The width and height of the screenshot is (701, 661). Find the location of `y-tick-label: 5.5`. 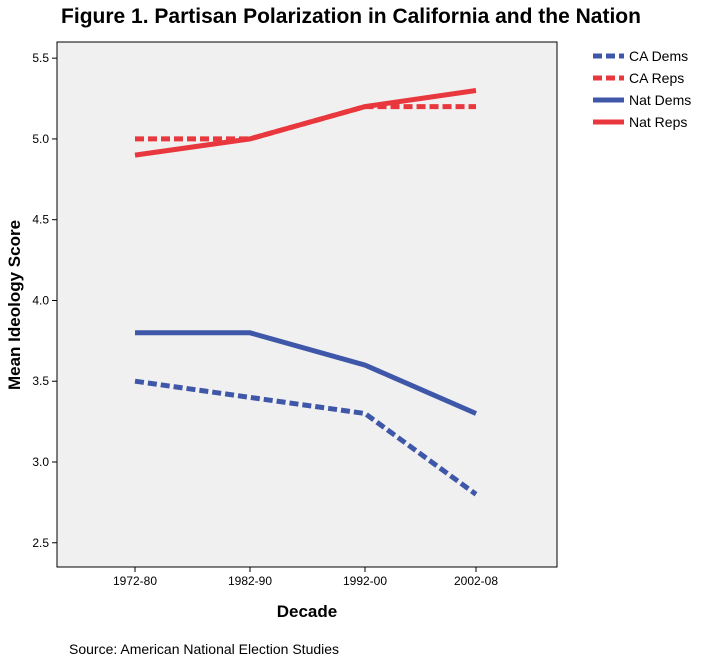

y-tick-label: 5.5 is located at coordinates (40, 58).